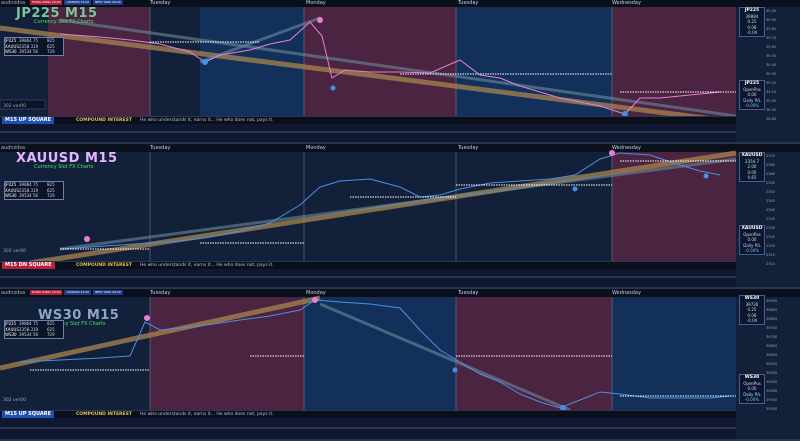 The height and width of the screenshot is (441, 800). Describe the element at coordinates (316, 293) in the screenshot. I see `day-label: Monday` at that location.